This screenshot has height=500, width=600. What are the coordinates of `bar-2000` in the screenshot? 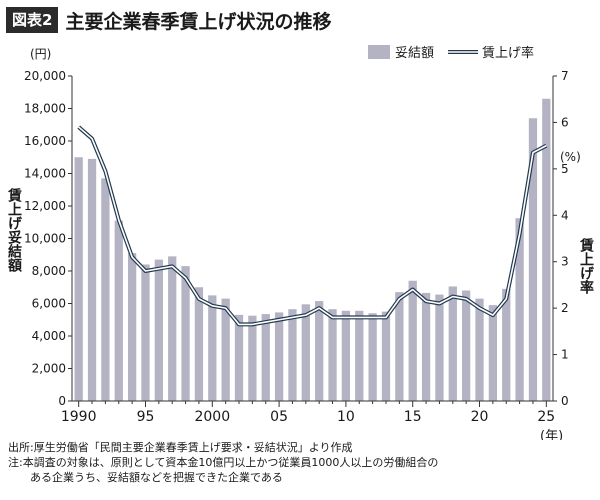 It's located at (212, 348).